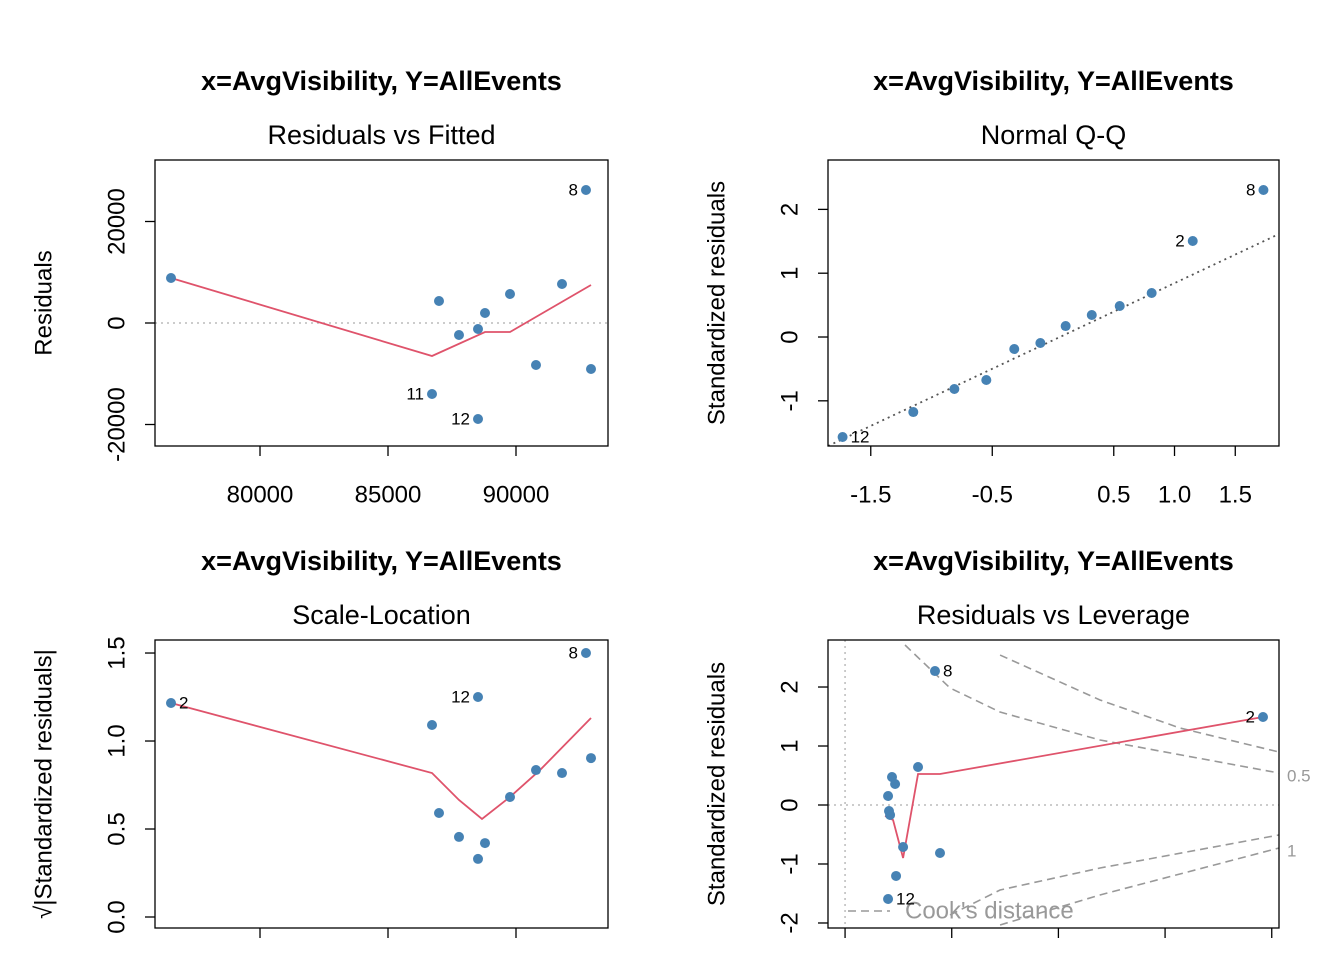  What do you see at coordinates (43, 302) in the screenshot?
I see `y-axis-label: Residuals` at bounding box center [43, 302].